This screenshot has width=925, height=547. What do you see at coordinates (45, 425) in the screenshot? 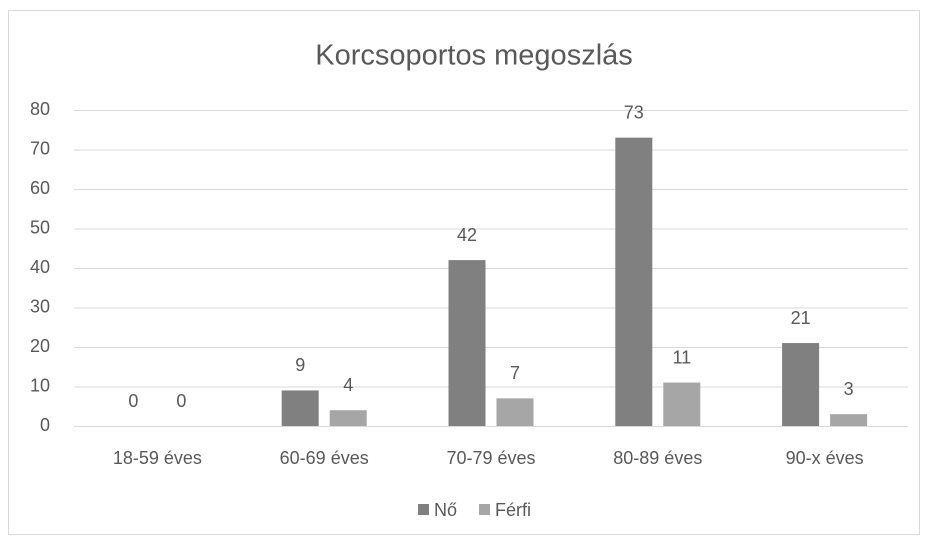
I see `y-tick-label: 0` at bounding box center [45, 425].